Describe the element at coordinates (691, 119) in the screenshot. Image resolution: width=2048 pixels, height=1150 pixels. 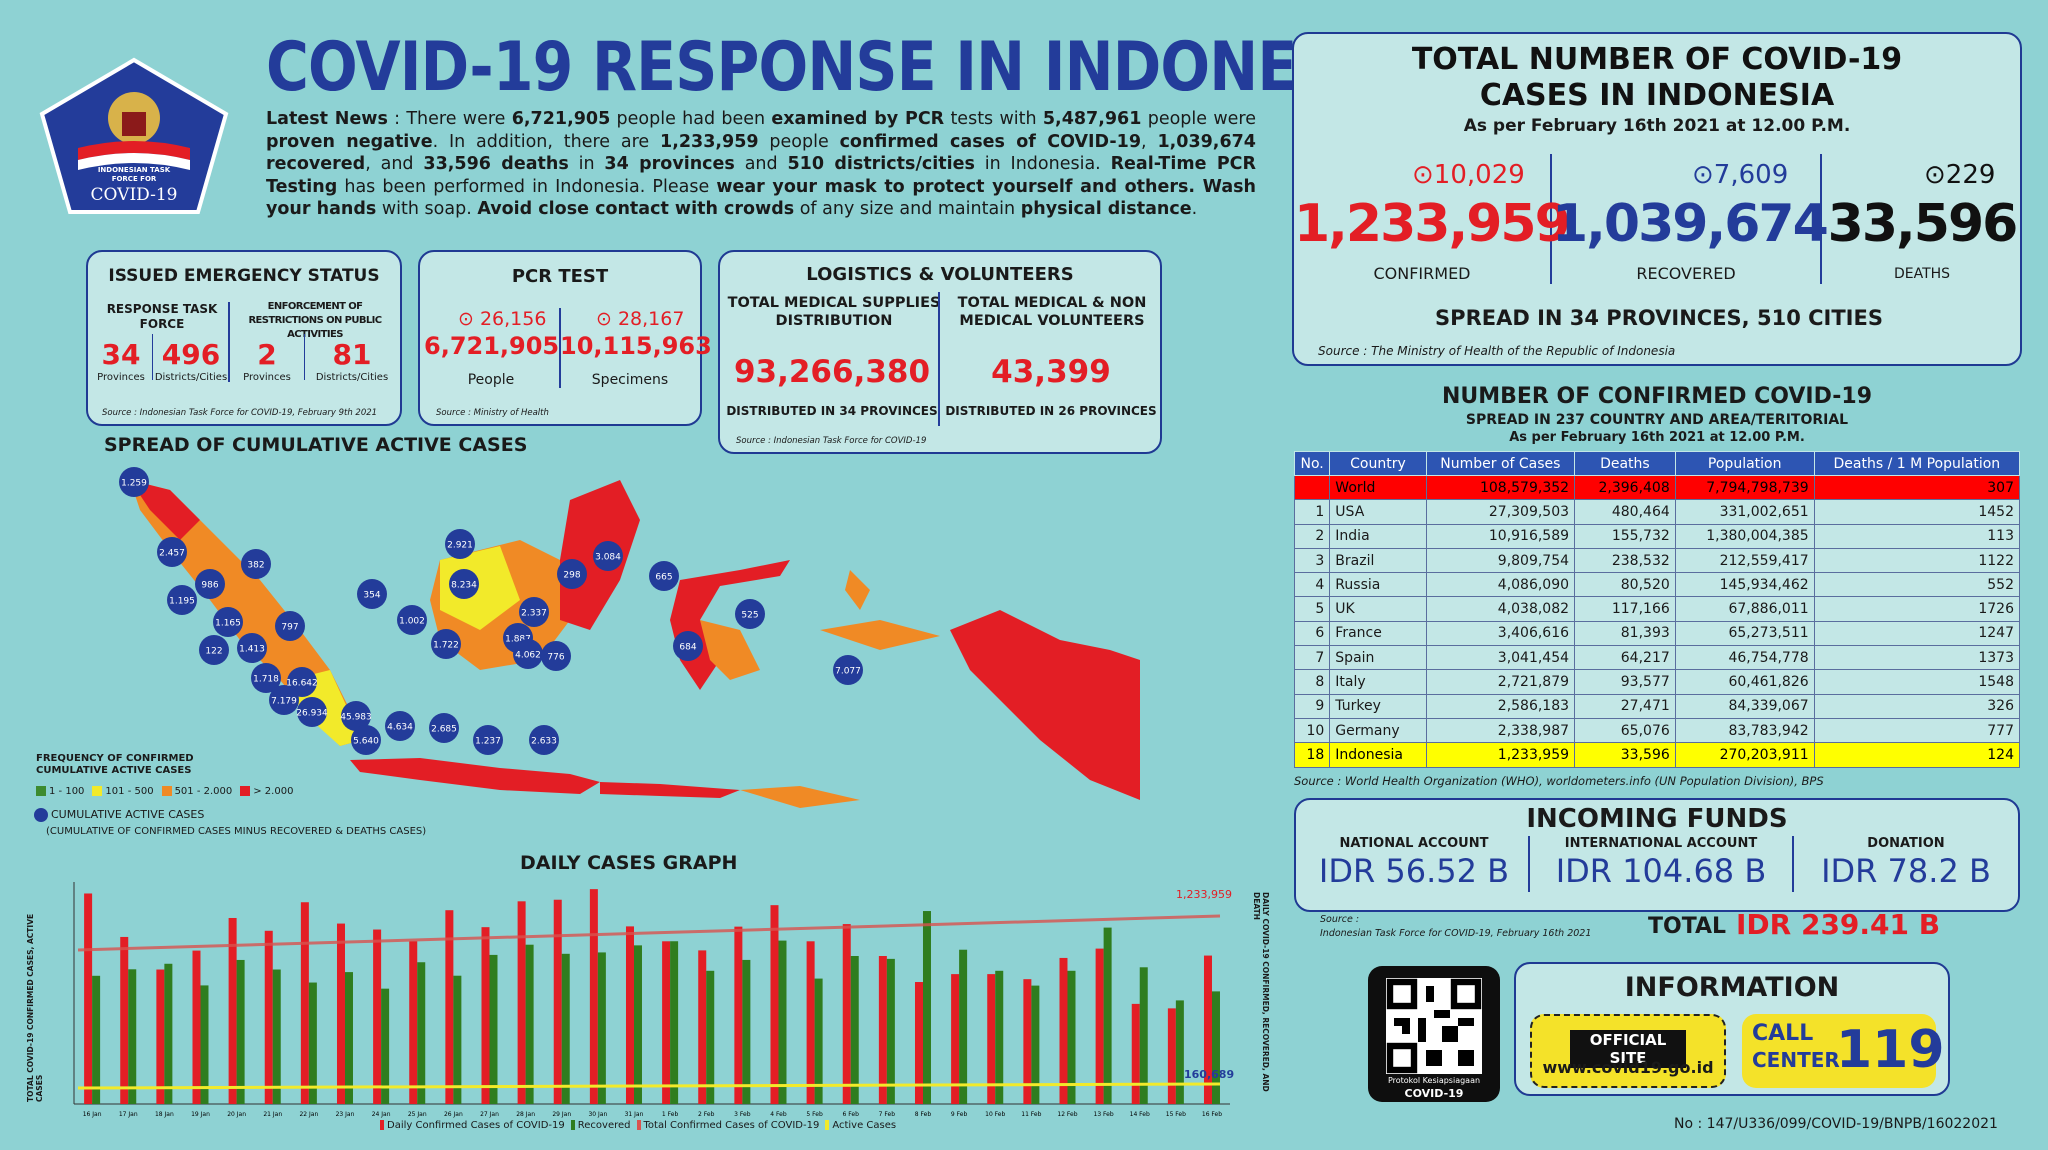
I see `news-segment: people had been` at that location.